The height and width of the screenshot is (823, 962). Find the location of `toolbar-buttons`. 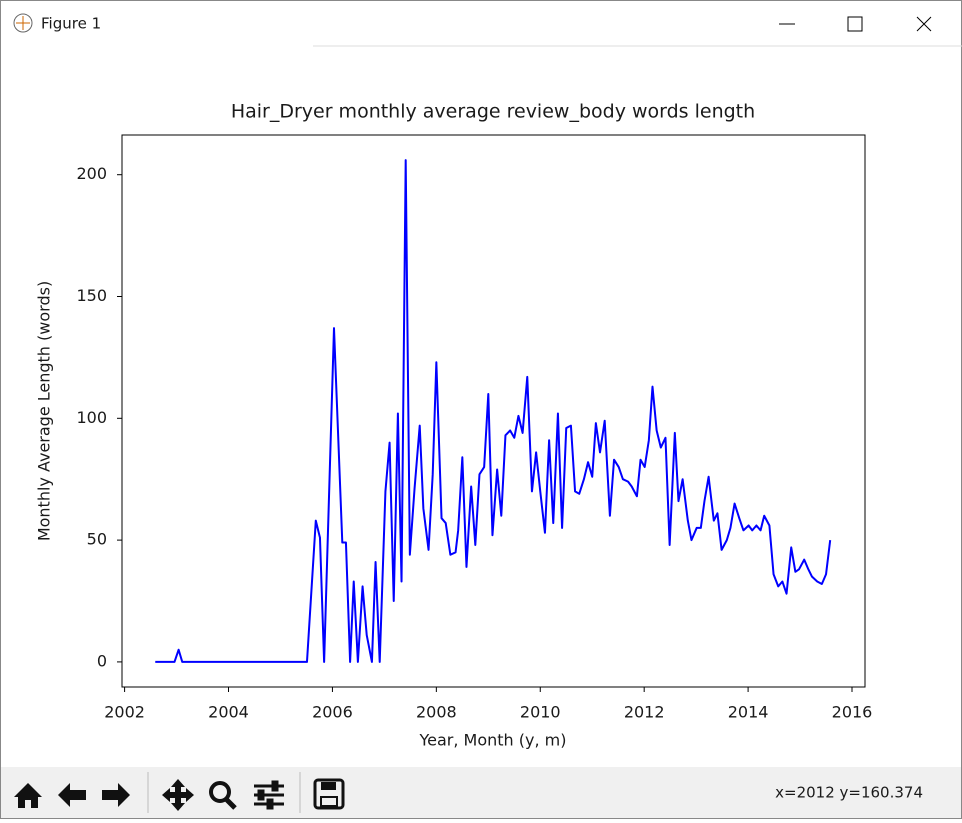

toolbar-buttons is located at coordinates (179, 794).